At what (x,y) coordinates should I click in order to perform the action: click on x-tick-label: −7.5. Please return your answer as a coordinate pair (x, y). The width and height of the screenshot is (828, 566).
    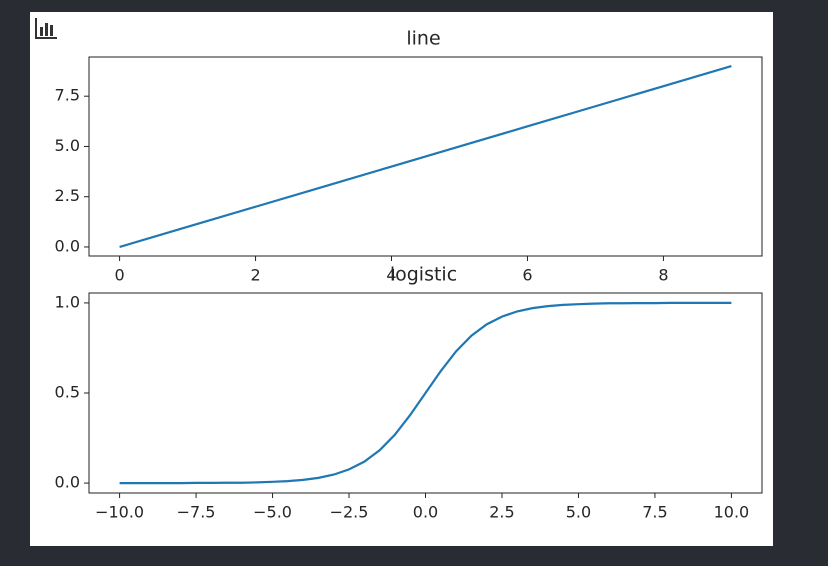
    Looking at the image, I should click on (196, 512).